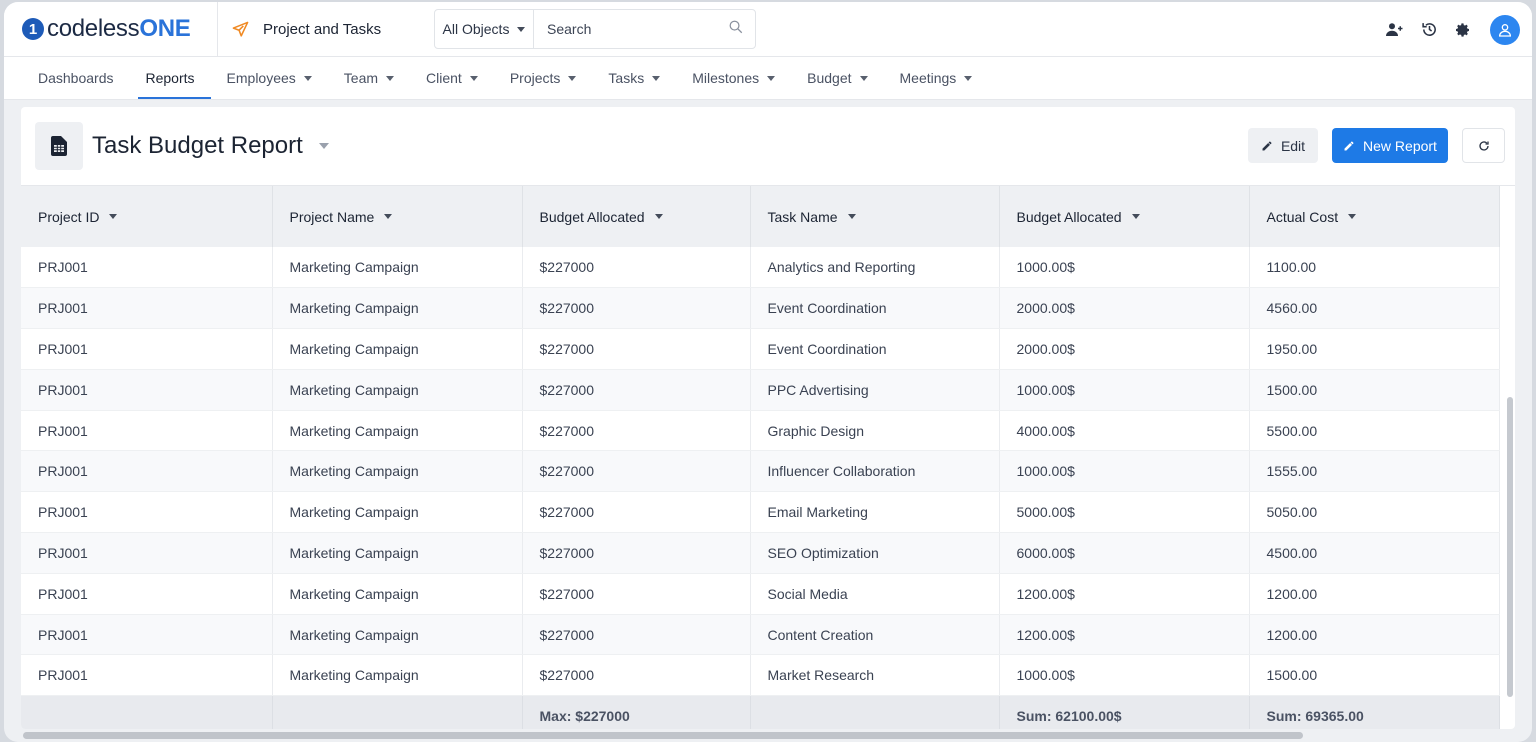 Image resolution: width=1536 pixels, height=742 pixels. Describe the element at coordinates (1374, 216) in the screenshot. I see `column-header-actual-cost: Actual Cost` at that location.